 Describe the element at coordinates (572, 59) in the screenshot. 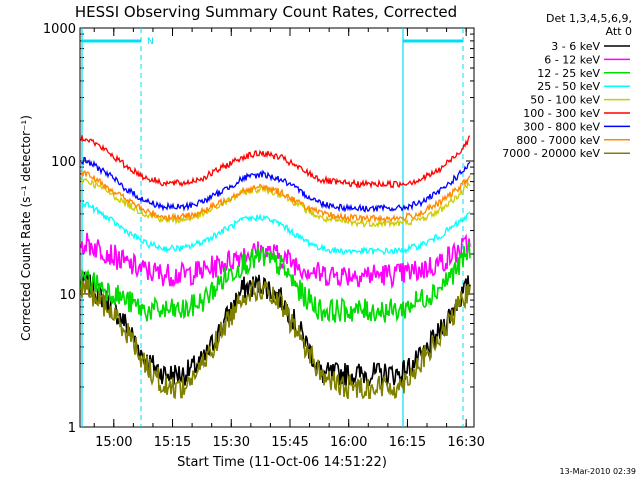

I see `legend-label: 6 - 12 keV` at that location.